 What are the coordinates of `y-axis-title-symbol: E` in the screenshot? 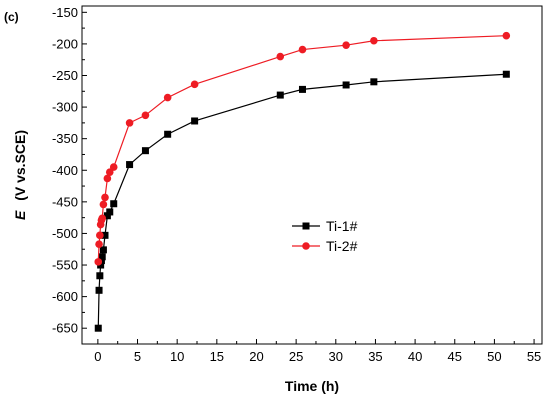 It's located at (20, 215).